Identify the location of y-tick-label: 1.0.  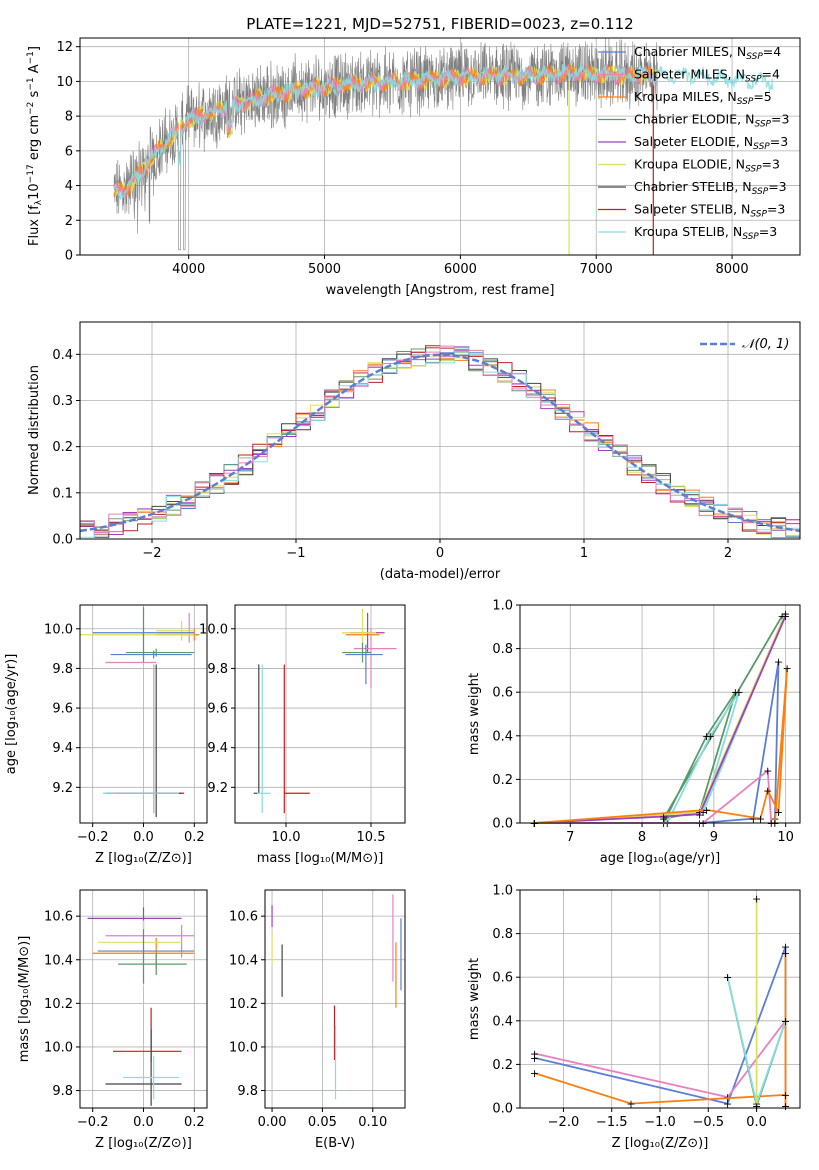
(502, 606).